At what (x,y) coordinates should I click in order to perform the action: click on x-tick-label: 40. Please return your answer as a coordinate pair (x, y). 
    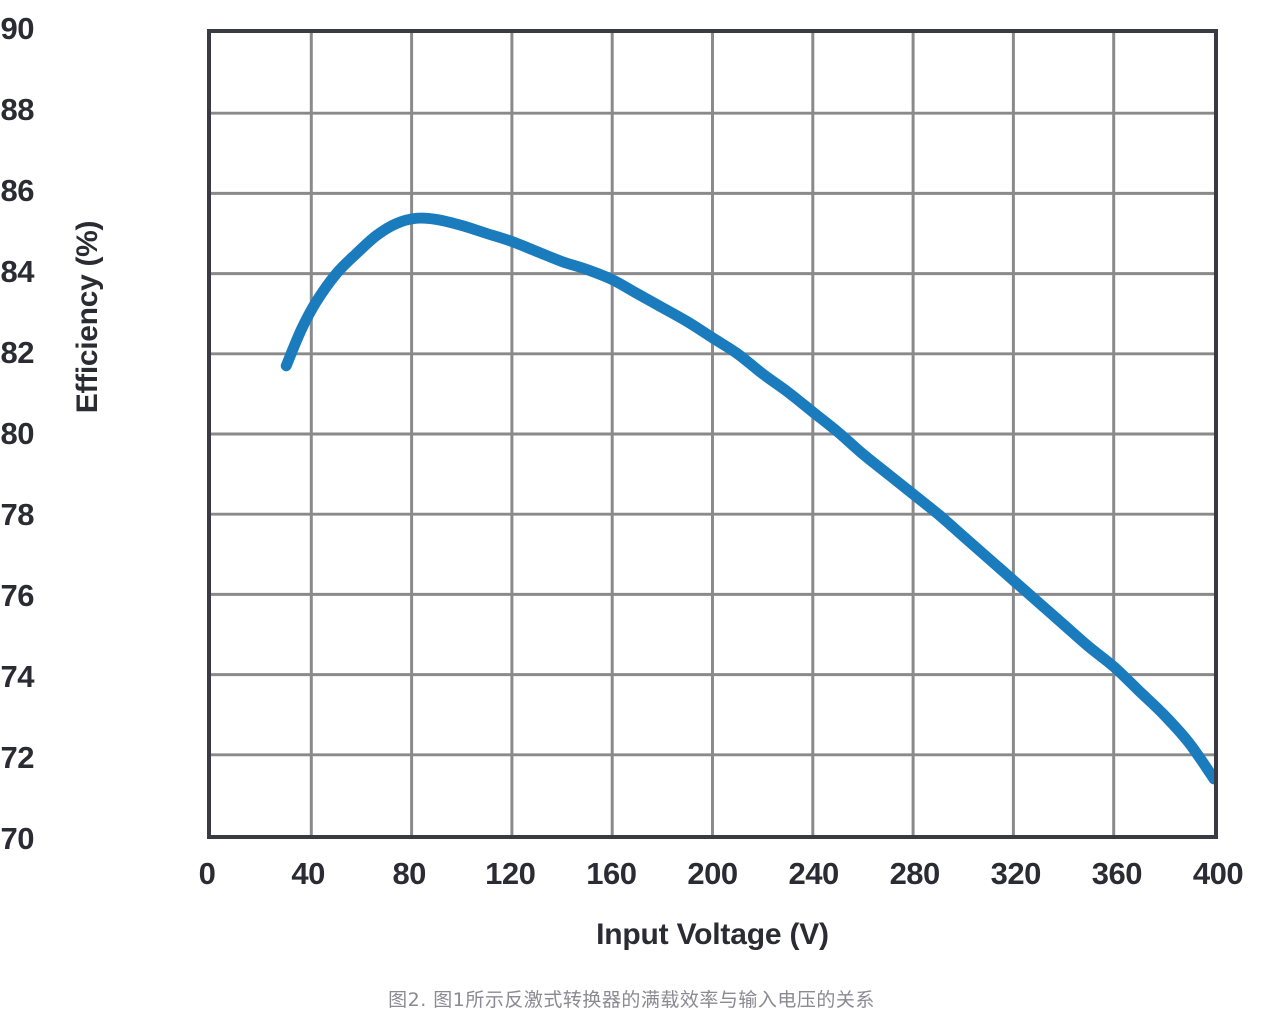
    Looking at the image, I should click on (308, 873).